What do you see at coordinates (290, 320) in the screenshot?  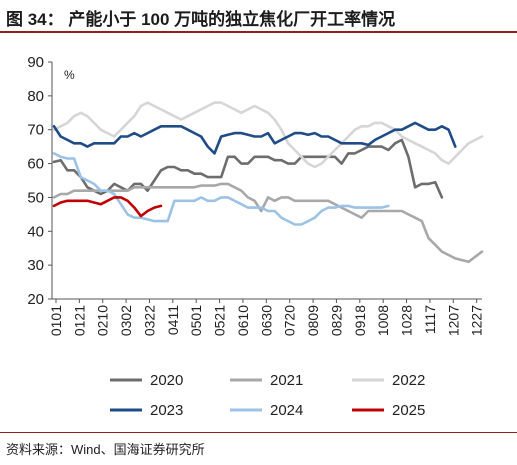 I see `x-tick-label: 0720` at bounding box center [290, 320].